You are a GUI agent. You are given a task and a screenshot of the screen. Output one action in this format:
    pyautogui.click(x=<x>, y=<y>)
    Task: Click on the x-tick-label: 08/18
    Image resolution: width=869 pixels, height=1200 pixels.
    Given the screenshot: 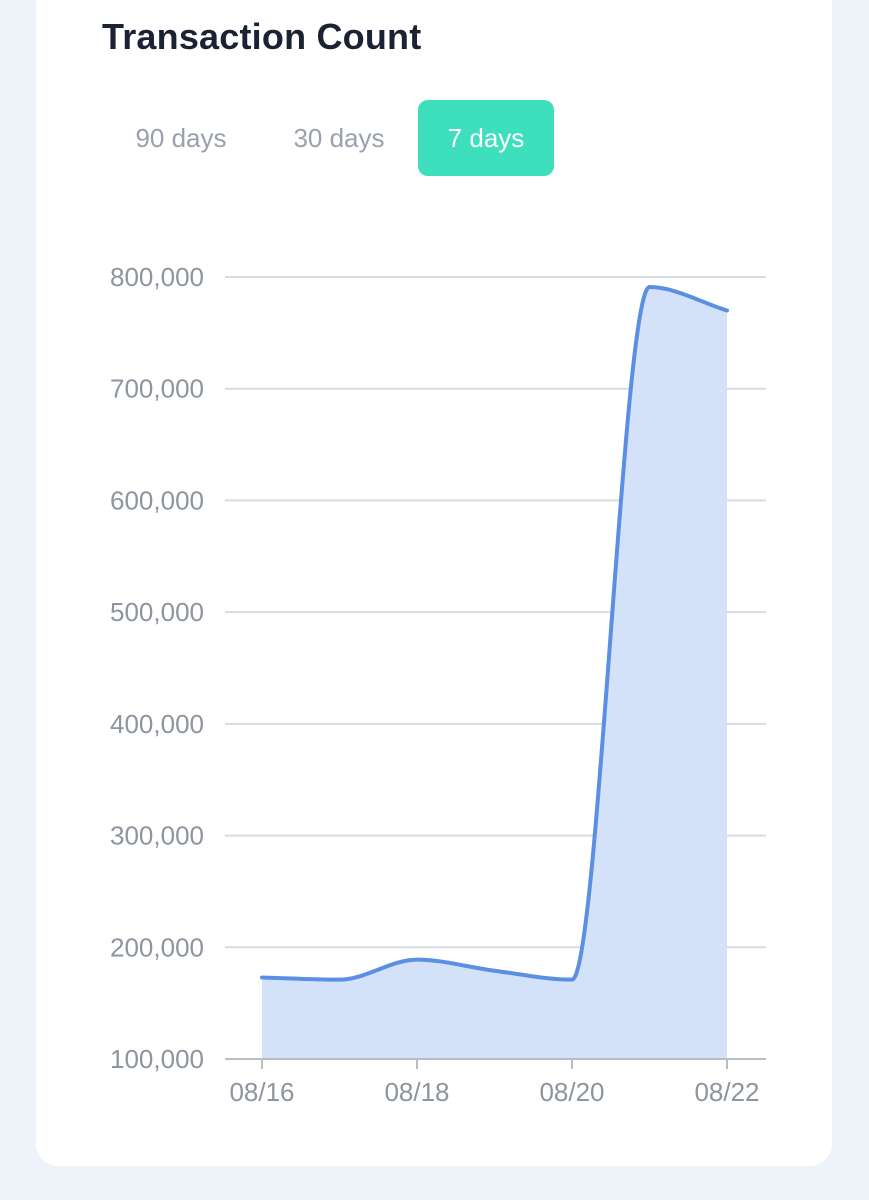 What is the action you would take?
    pyautogui.click(x=416, y=1092)
    